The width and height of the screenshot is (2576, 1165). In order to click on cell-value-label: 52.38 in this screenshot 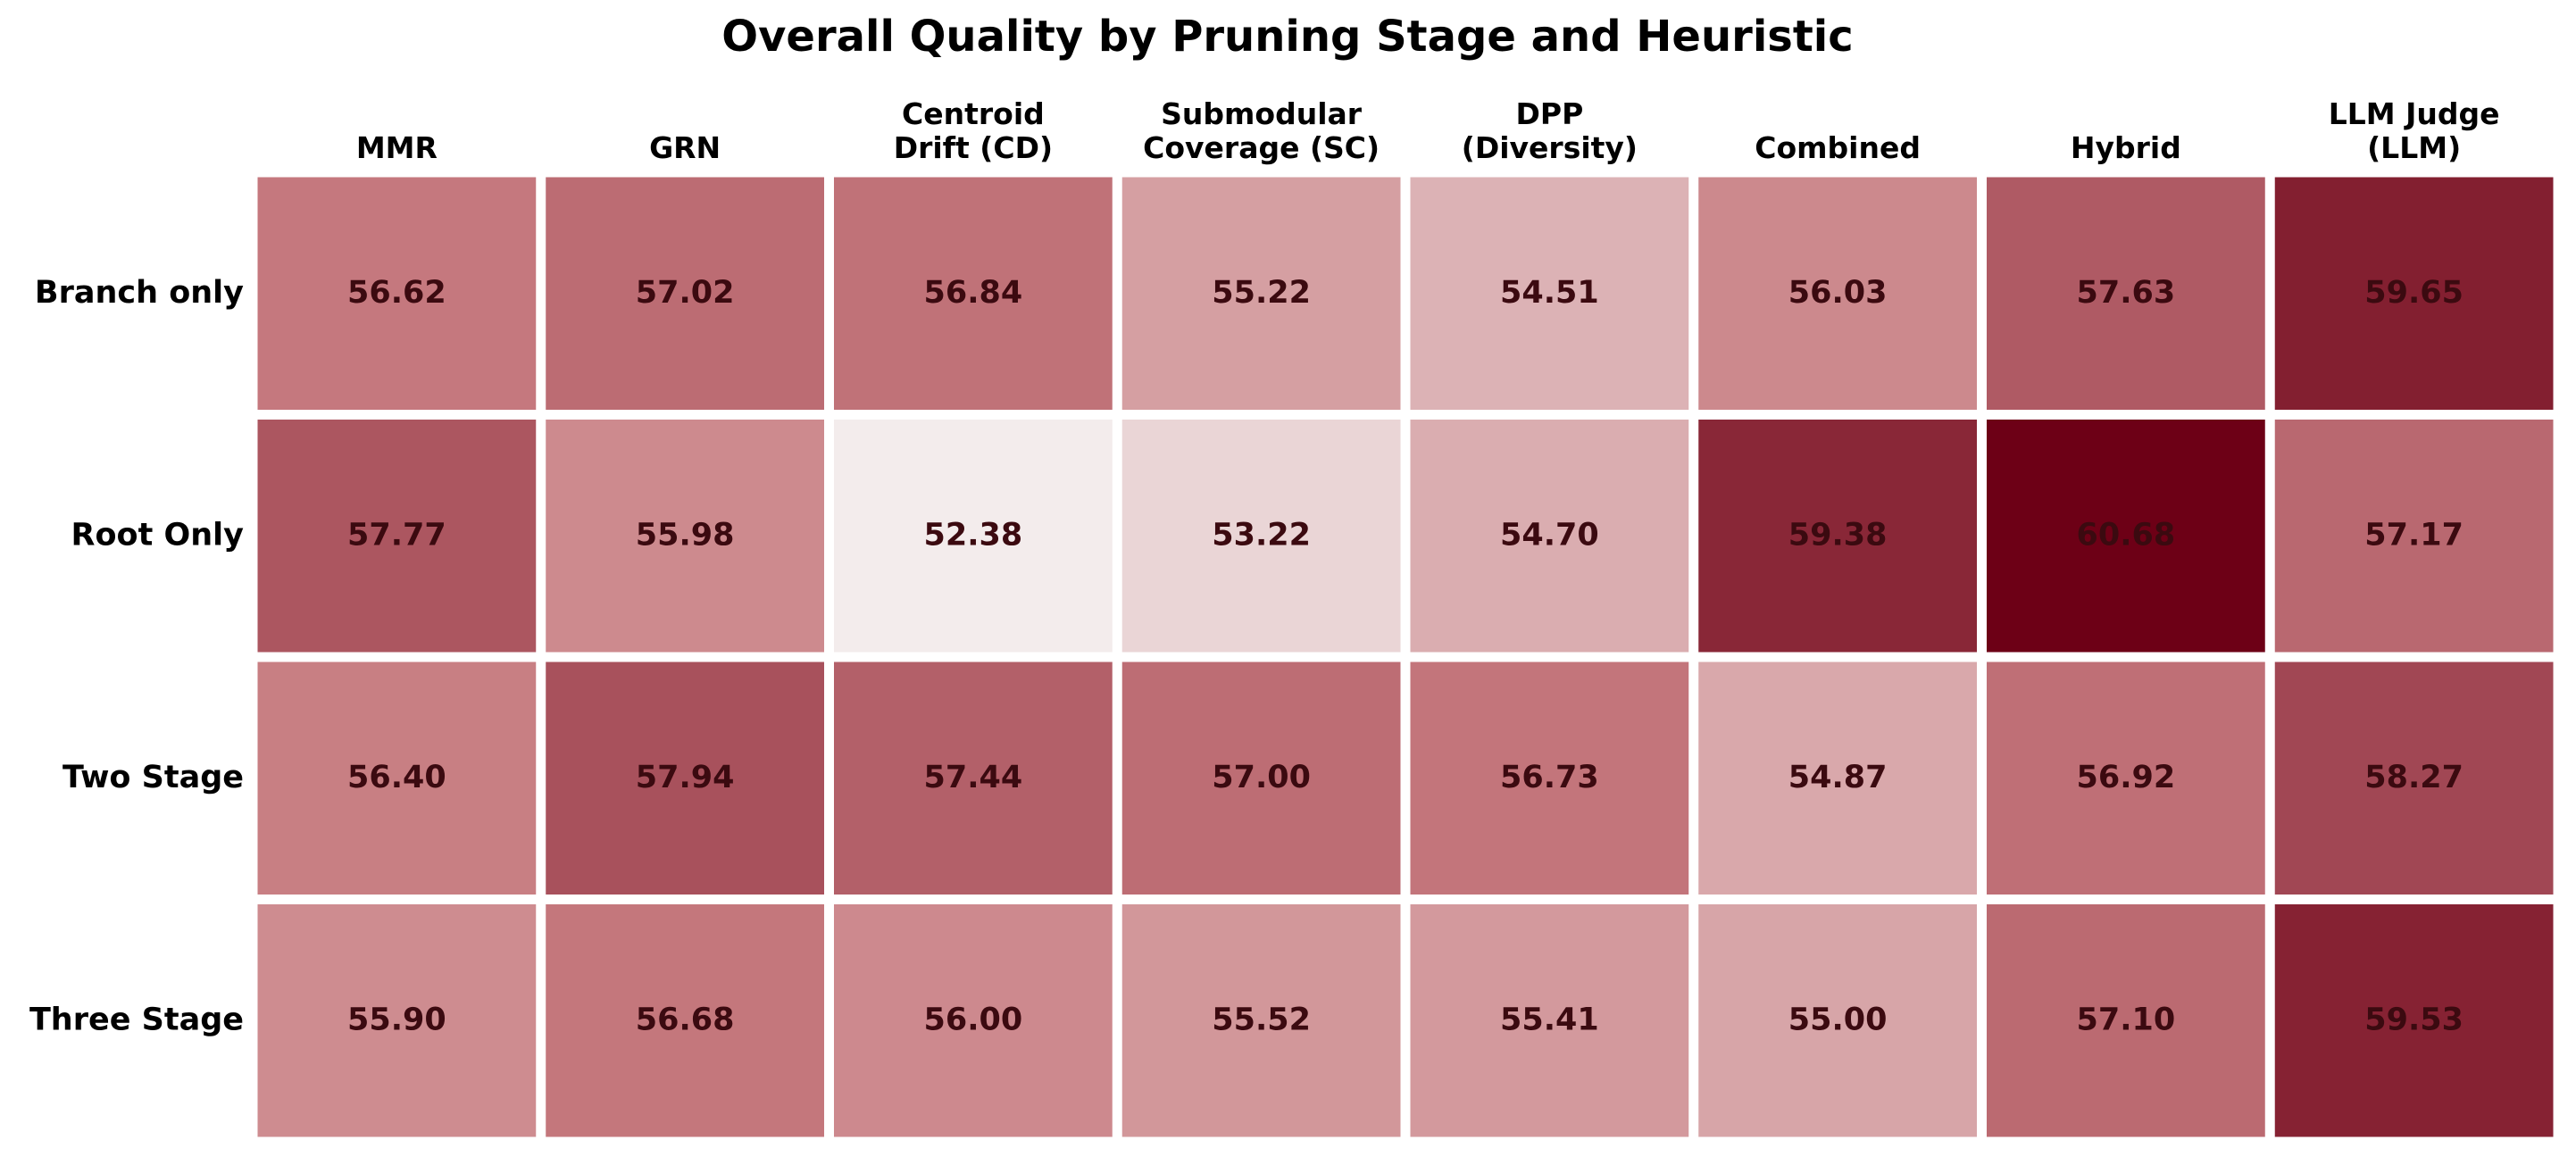, I will do `click(973, 535)`.